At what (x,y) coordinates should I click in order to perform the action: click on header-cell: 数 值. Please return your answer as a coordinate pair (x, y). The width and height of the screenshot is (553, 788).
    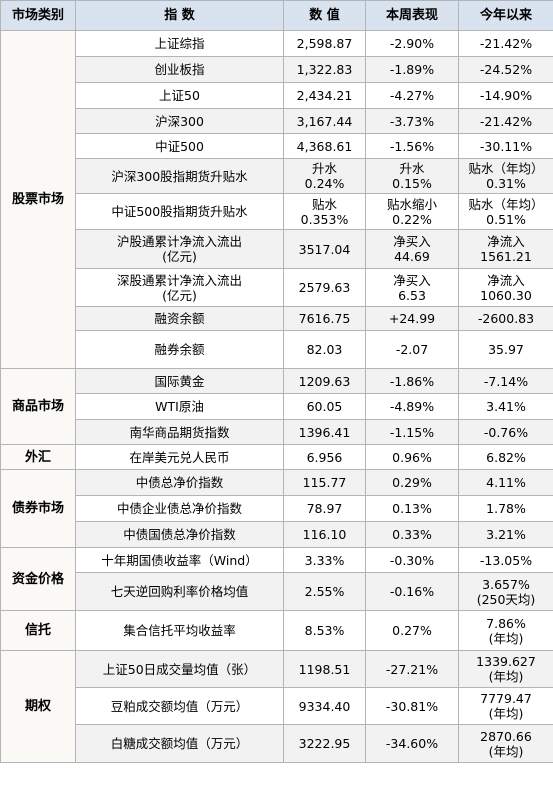
    Looking at the image, I should click on (324, 15).